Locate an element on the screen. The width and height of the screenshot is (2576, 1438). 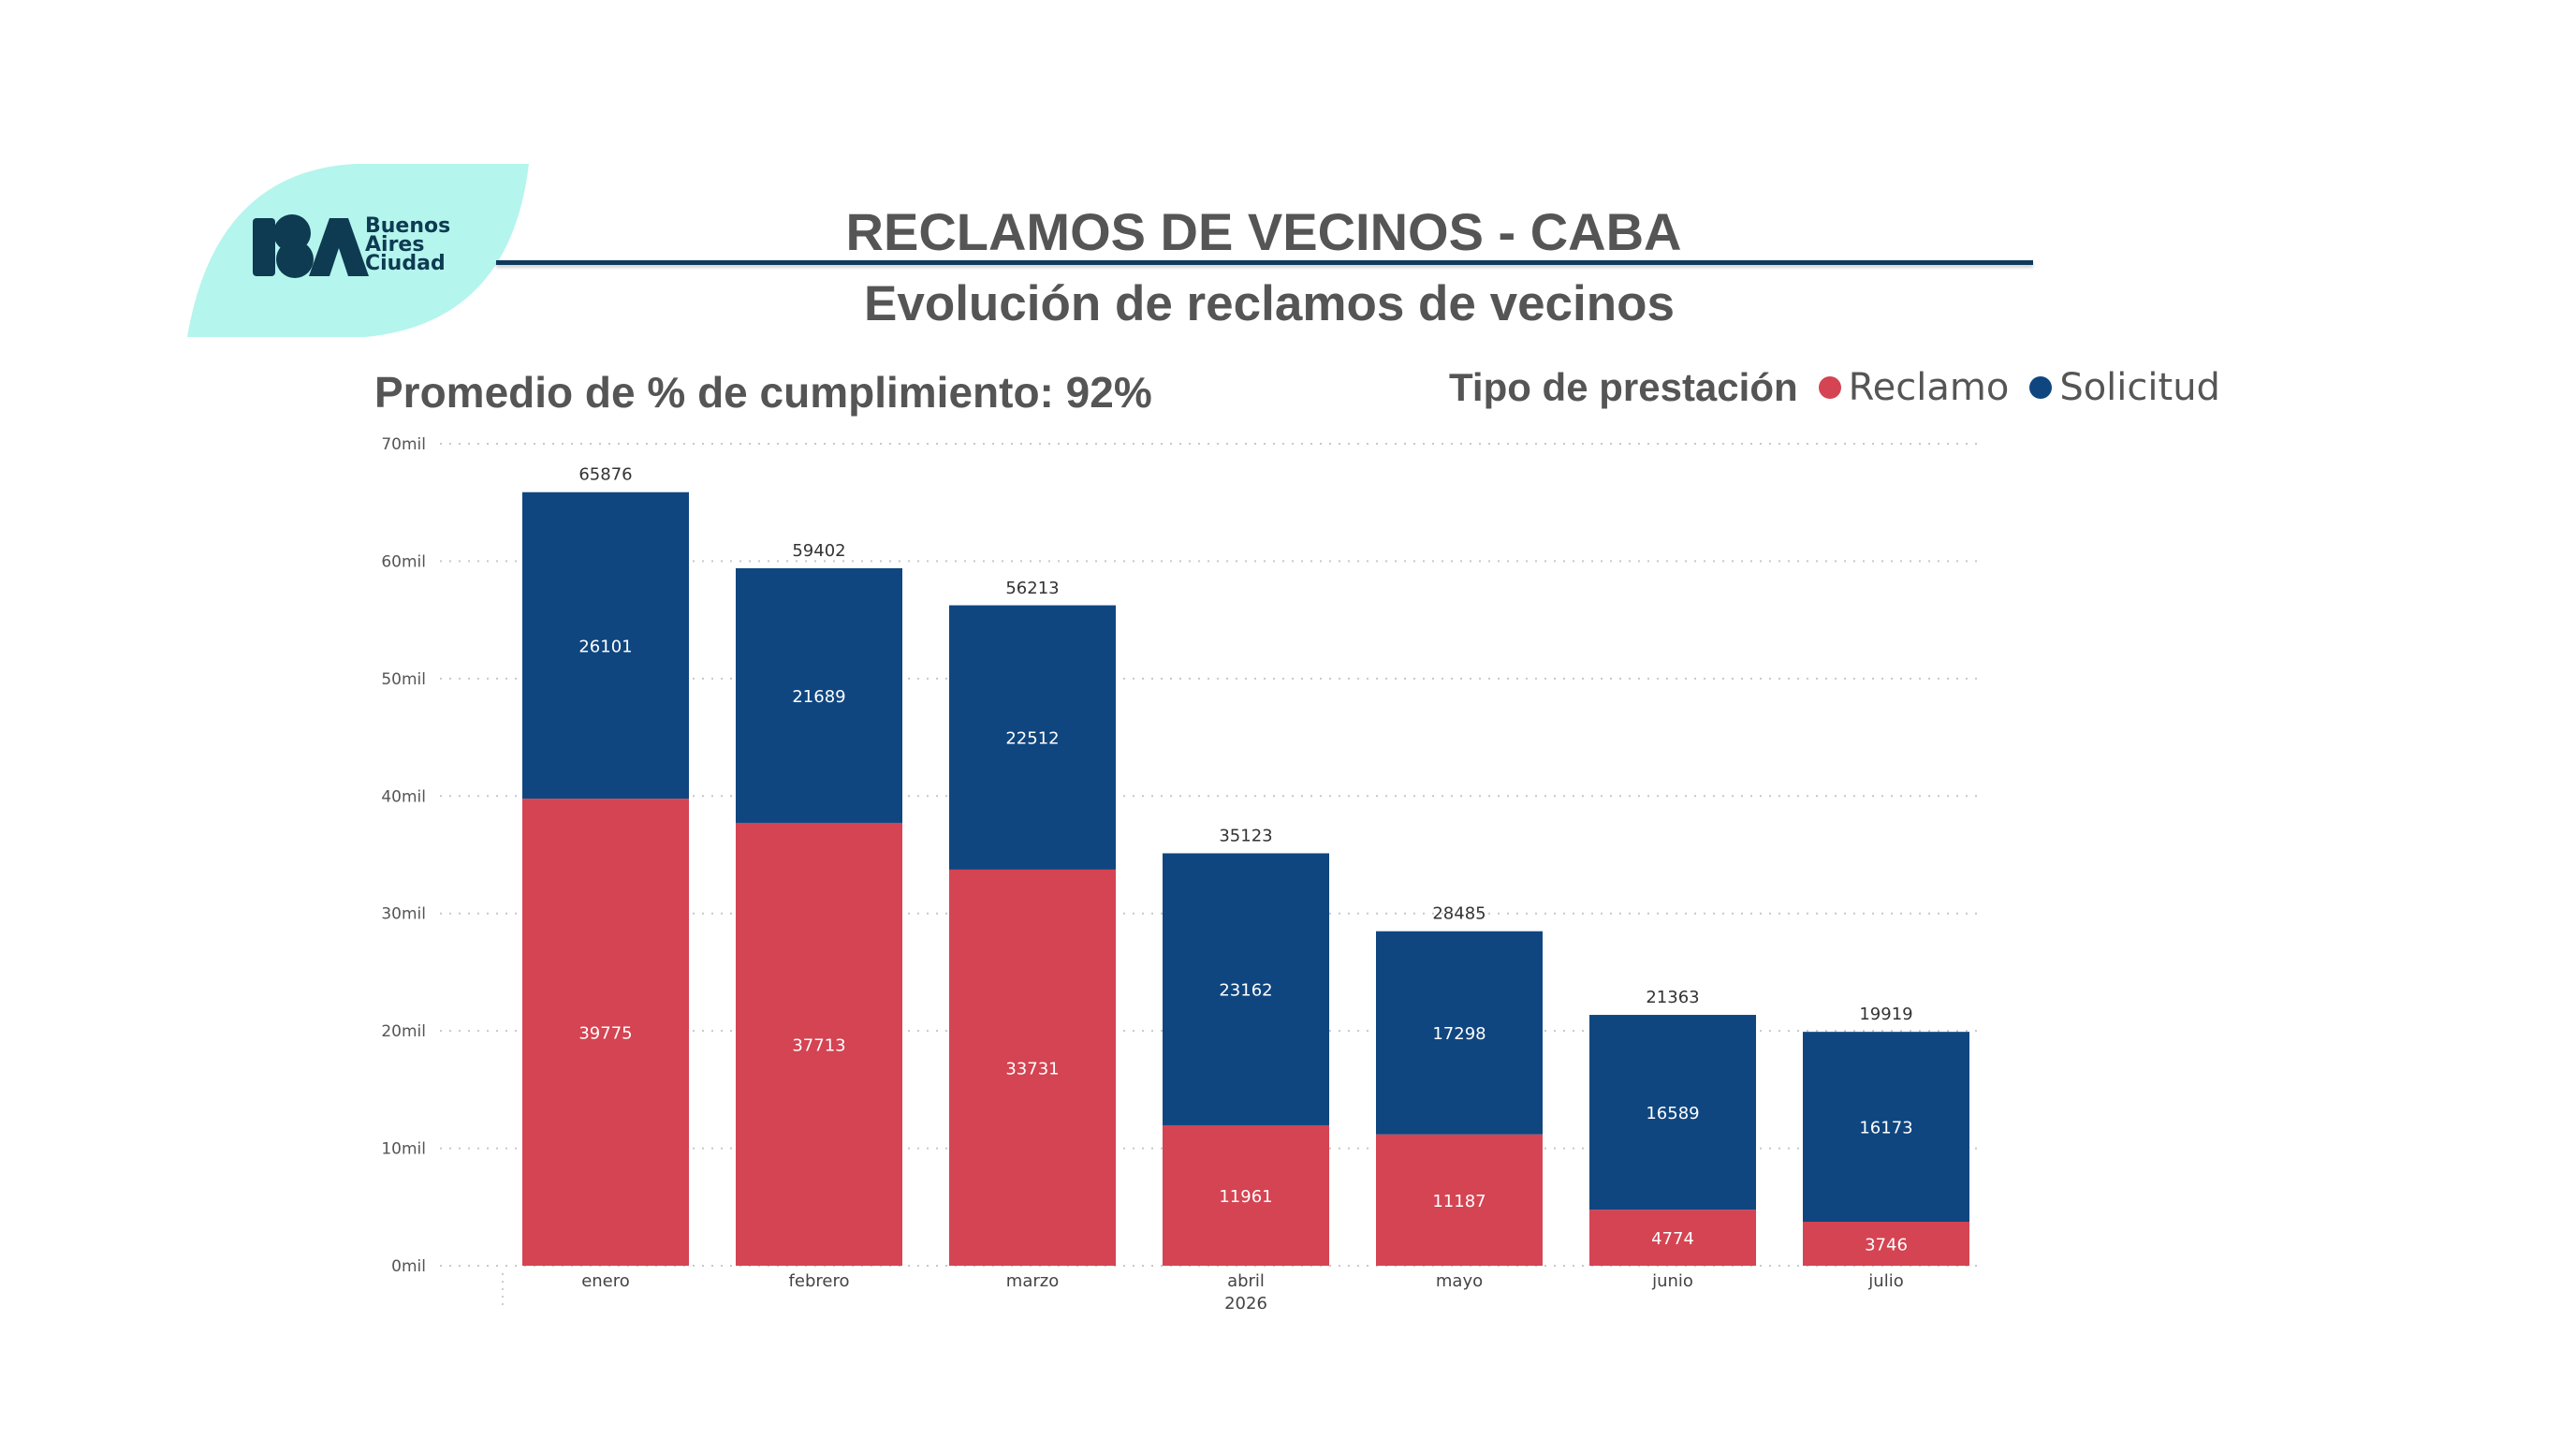
x-tick-label: febrero is located at coordinates (819, 1281).